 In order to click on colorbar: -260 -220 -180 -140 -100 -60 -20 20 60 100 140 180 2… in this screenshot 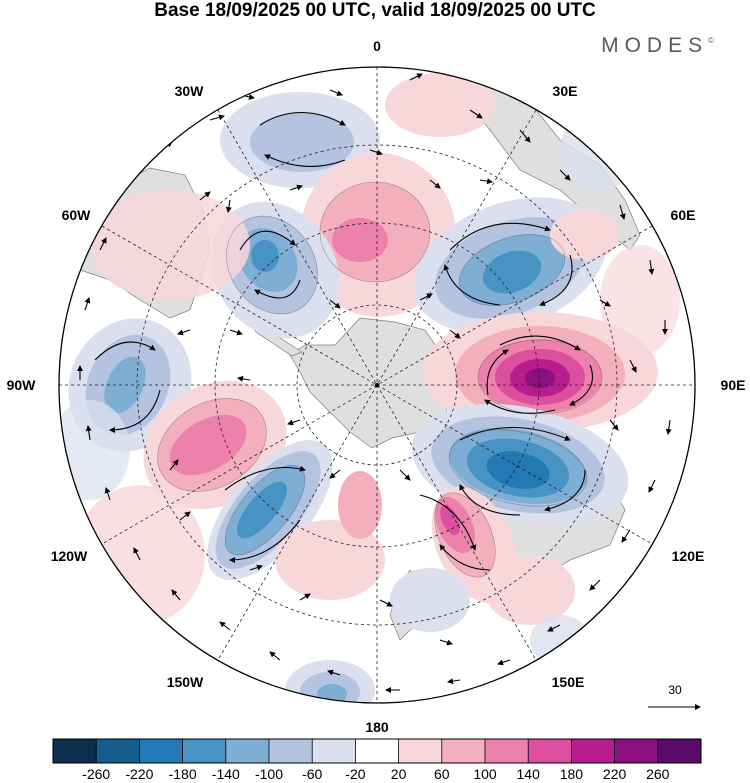, I will do `click(377, 760)`.